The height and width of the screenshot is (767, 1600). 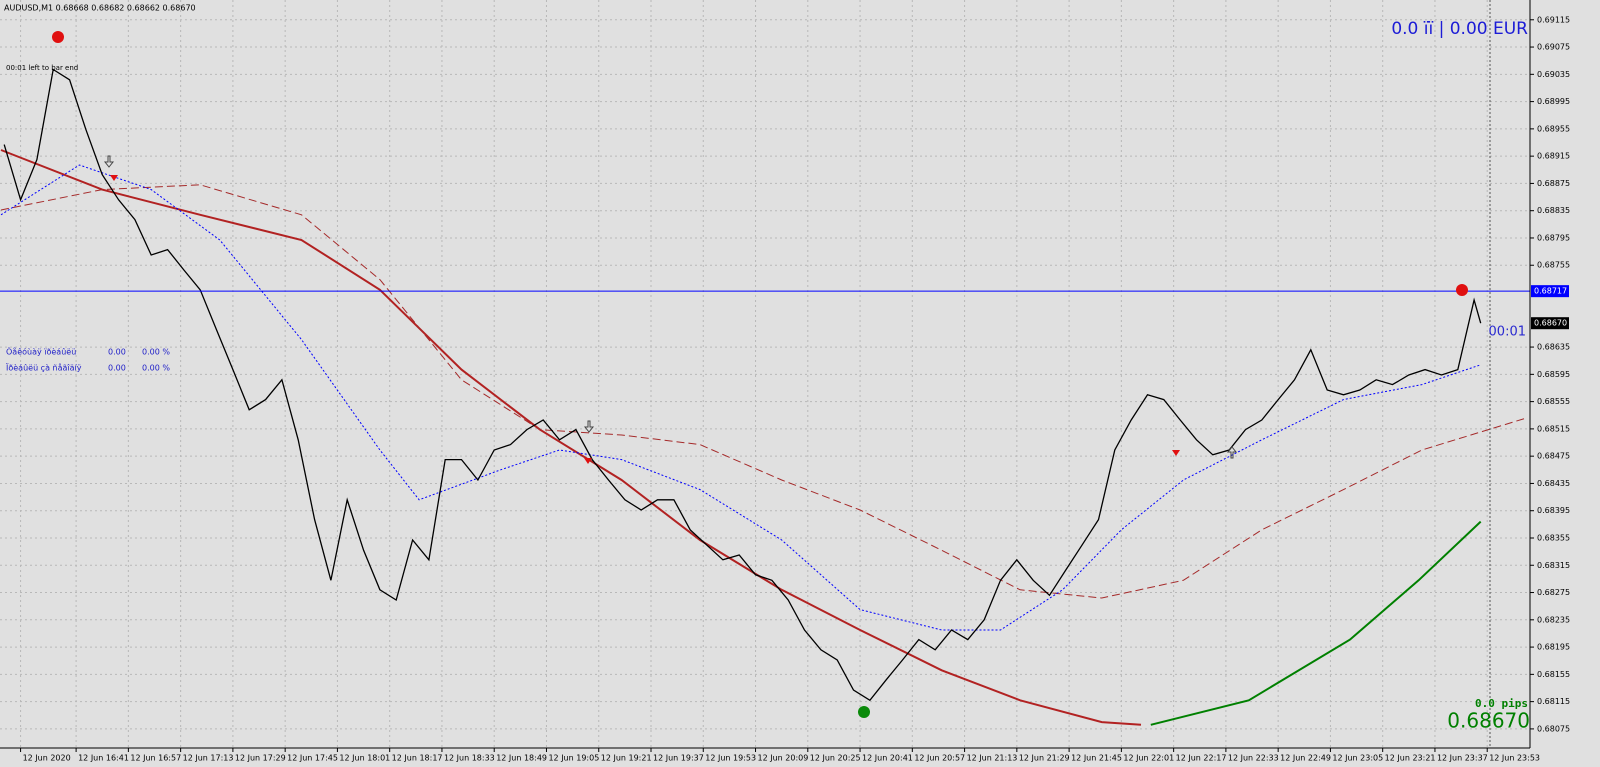 I want to click on y-tick-label: 0.68395, so click(x=1553, y=510).